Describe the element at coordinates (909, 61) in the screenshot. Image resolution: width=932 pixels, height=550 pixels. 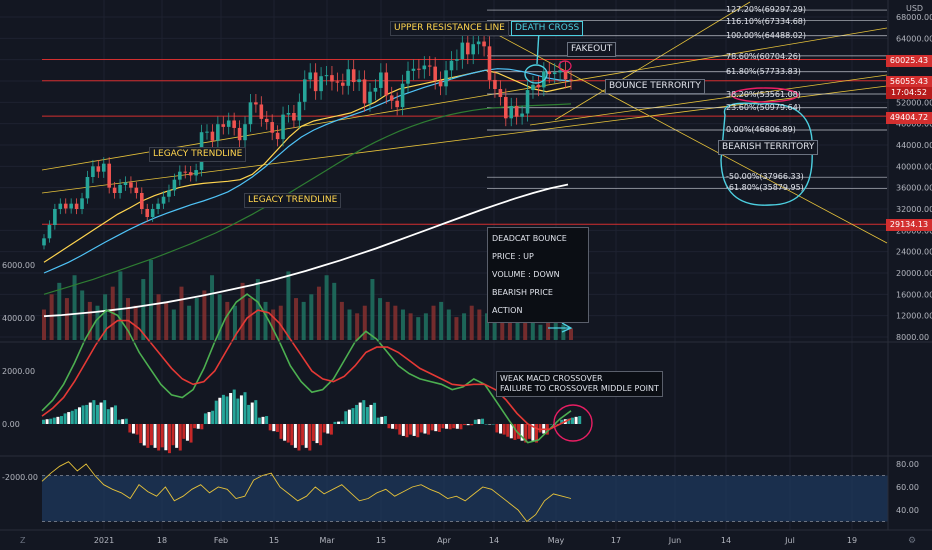
I see `price-tag-60025: 60025.43` at that location.